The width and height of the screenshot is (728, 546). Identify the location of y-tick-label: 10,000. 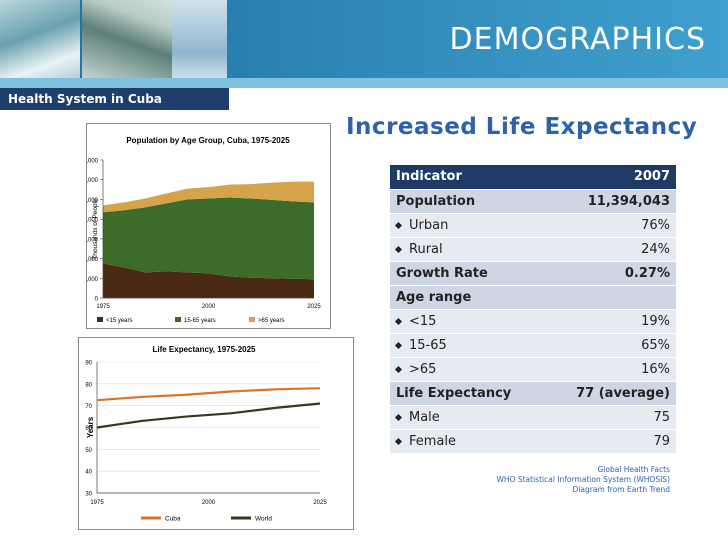
(93, 201).